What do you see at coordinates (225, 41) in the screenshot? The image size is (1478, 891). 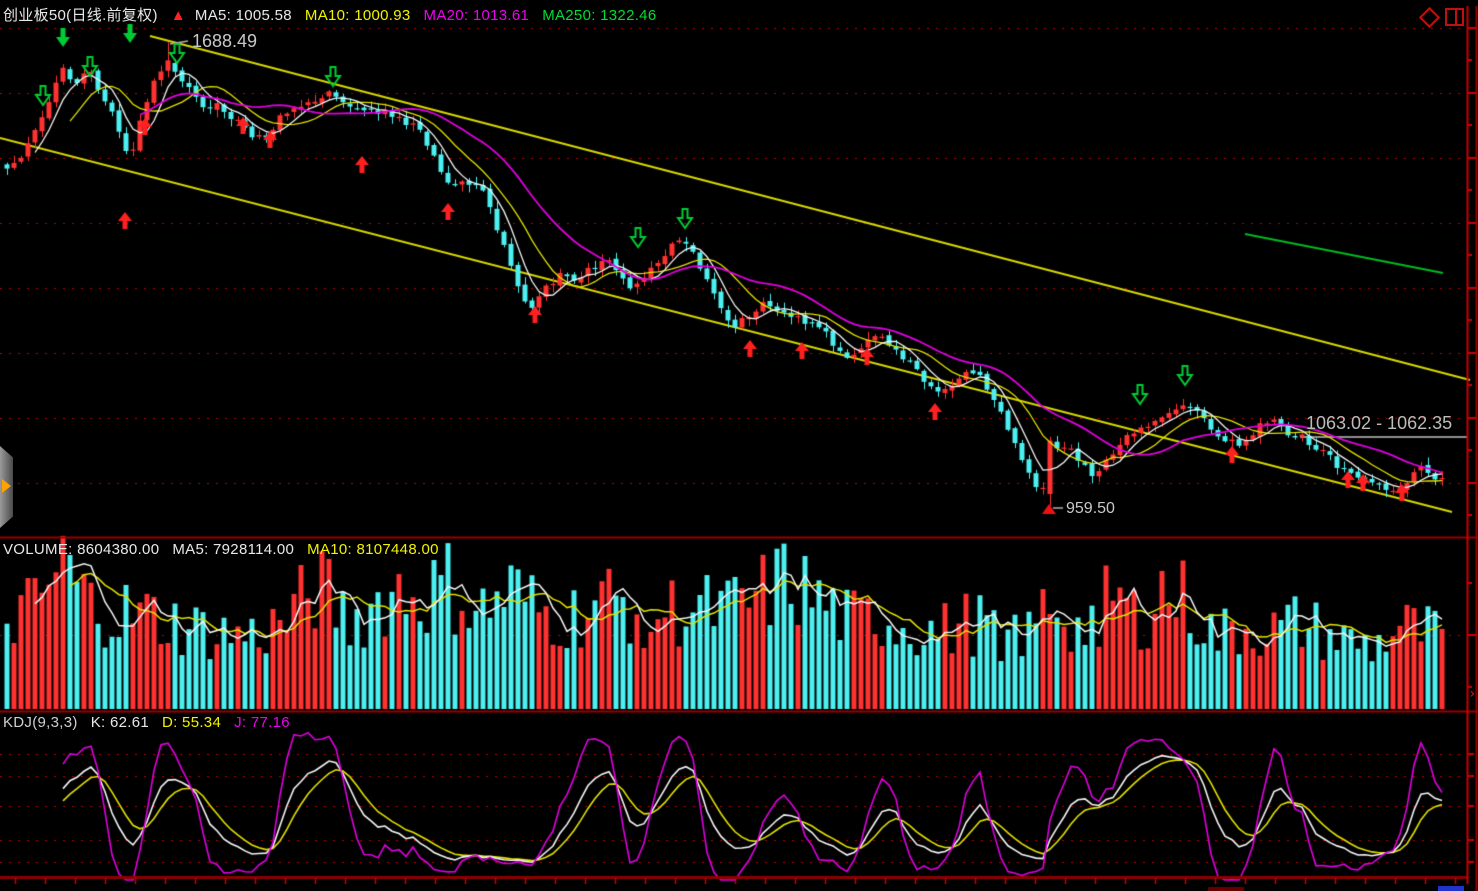 I see `high-price-label: 1688.49` at bounding box center [225, 41].